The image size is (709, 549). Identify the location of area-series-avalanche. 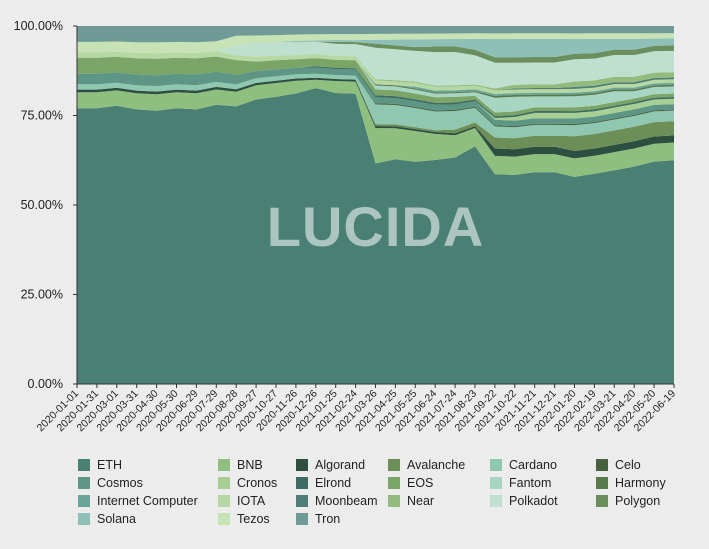
(375, 114).